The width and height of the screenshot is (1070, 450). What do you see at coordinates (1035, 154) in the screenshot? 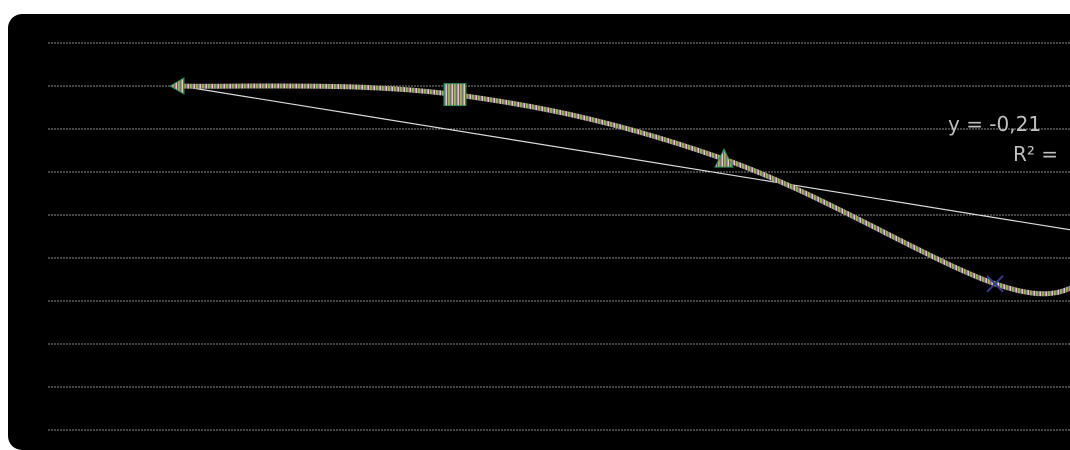
I see `trendline-r-squared: R² =` at bounding box center [1035, 154].